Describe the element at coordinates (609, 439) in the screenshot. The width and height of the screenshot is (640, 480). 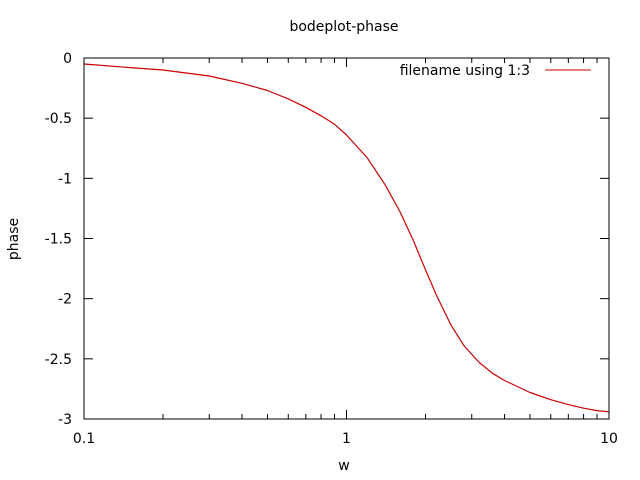
I see `x-tick-label: 10` at that location.